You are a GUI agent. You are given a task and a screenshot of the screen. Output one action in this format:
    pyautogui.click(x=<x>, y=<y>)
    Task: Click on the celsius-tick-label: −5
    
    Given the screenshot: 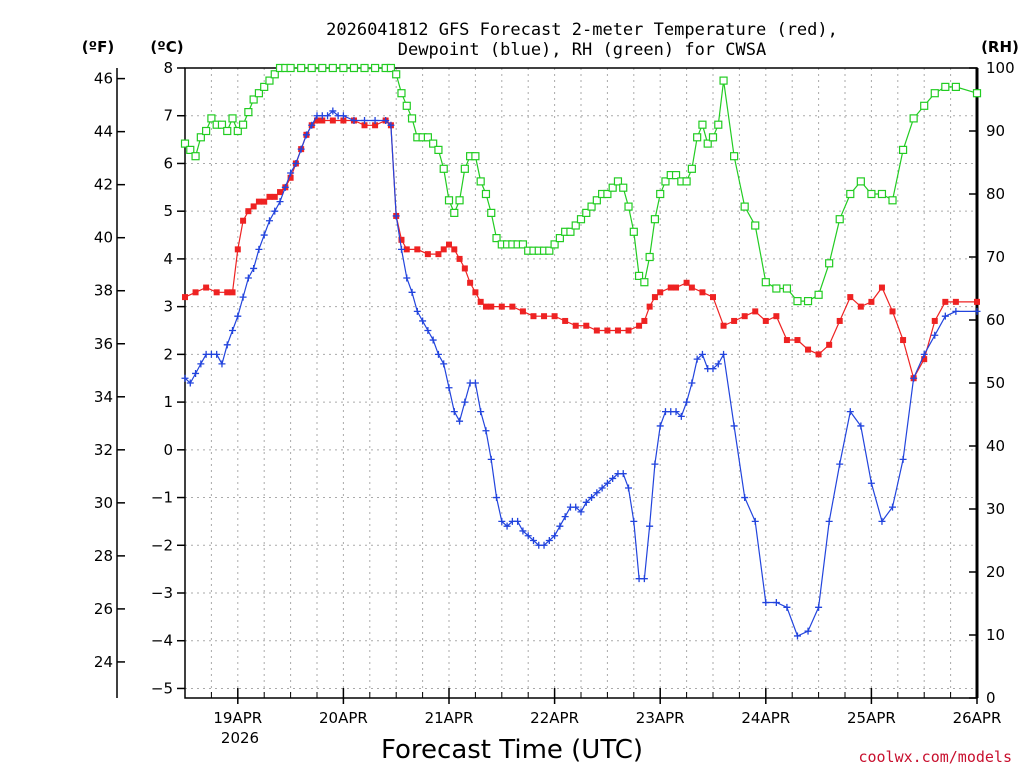 What is the action you would take?
    pyautogui.click(x=162, y=688)
    